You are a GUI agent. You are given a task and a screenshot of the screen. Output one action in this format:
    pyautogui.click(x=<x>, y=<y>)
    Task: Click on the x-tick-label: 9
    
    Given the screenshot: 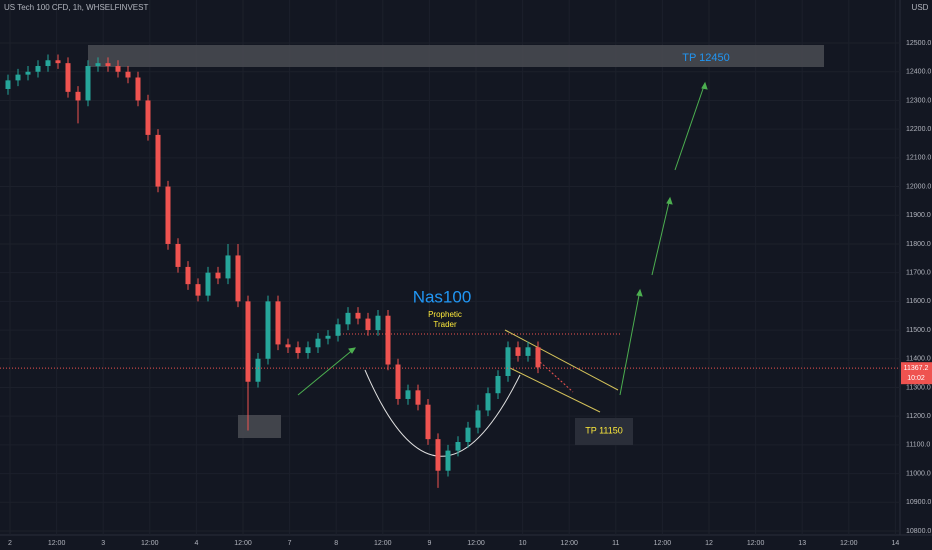 What is the action you would take?
    pyautogui.click(x=429, y=543)
    